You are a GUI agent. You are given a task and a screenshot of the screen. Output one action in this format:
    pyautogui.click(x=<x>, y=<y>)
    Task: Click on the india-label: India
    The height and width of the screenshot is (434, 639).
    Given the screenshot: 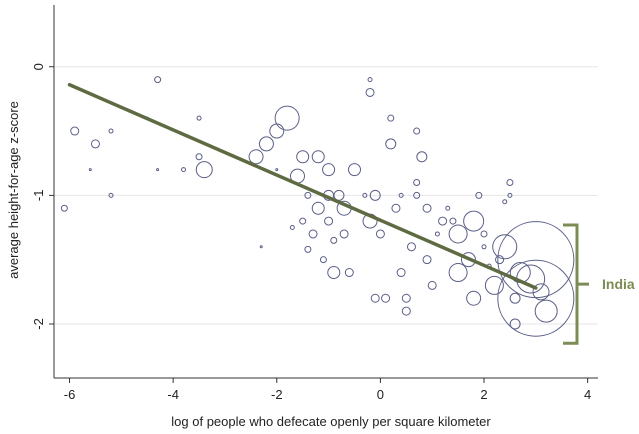 What is the action you would take?
    pyautogui.click(x=618, y=284)
    